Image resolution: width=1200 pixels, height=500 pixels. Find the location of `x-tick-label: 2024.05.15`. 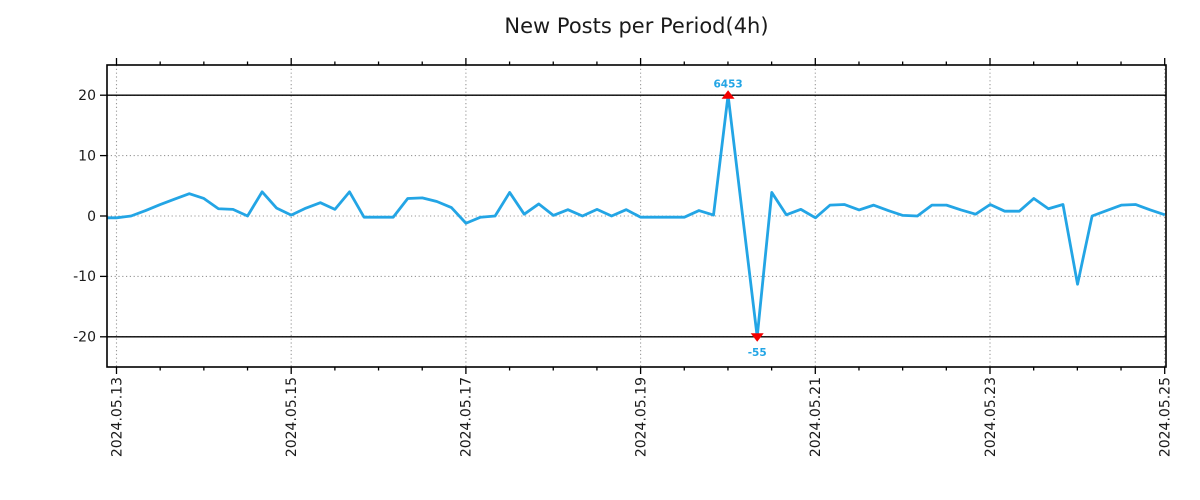

x-tick-label: 2024.05.15 is located at coordinates (292, 417).